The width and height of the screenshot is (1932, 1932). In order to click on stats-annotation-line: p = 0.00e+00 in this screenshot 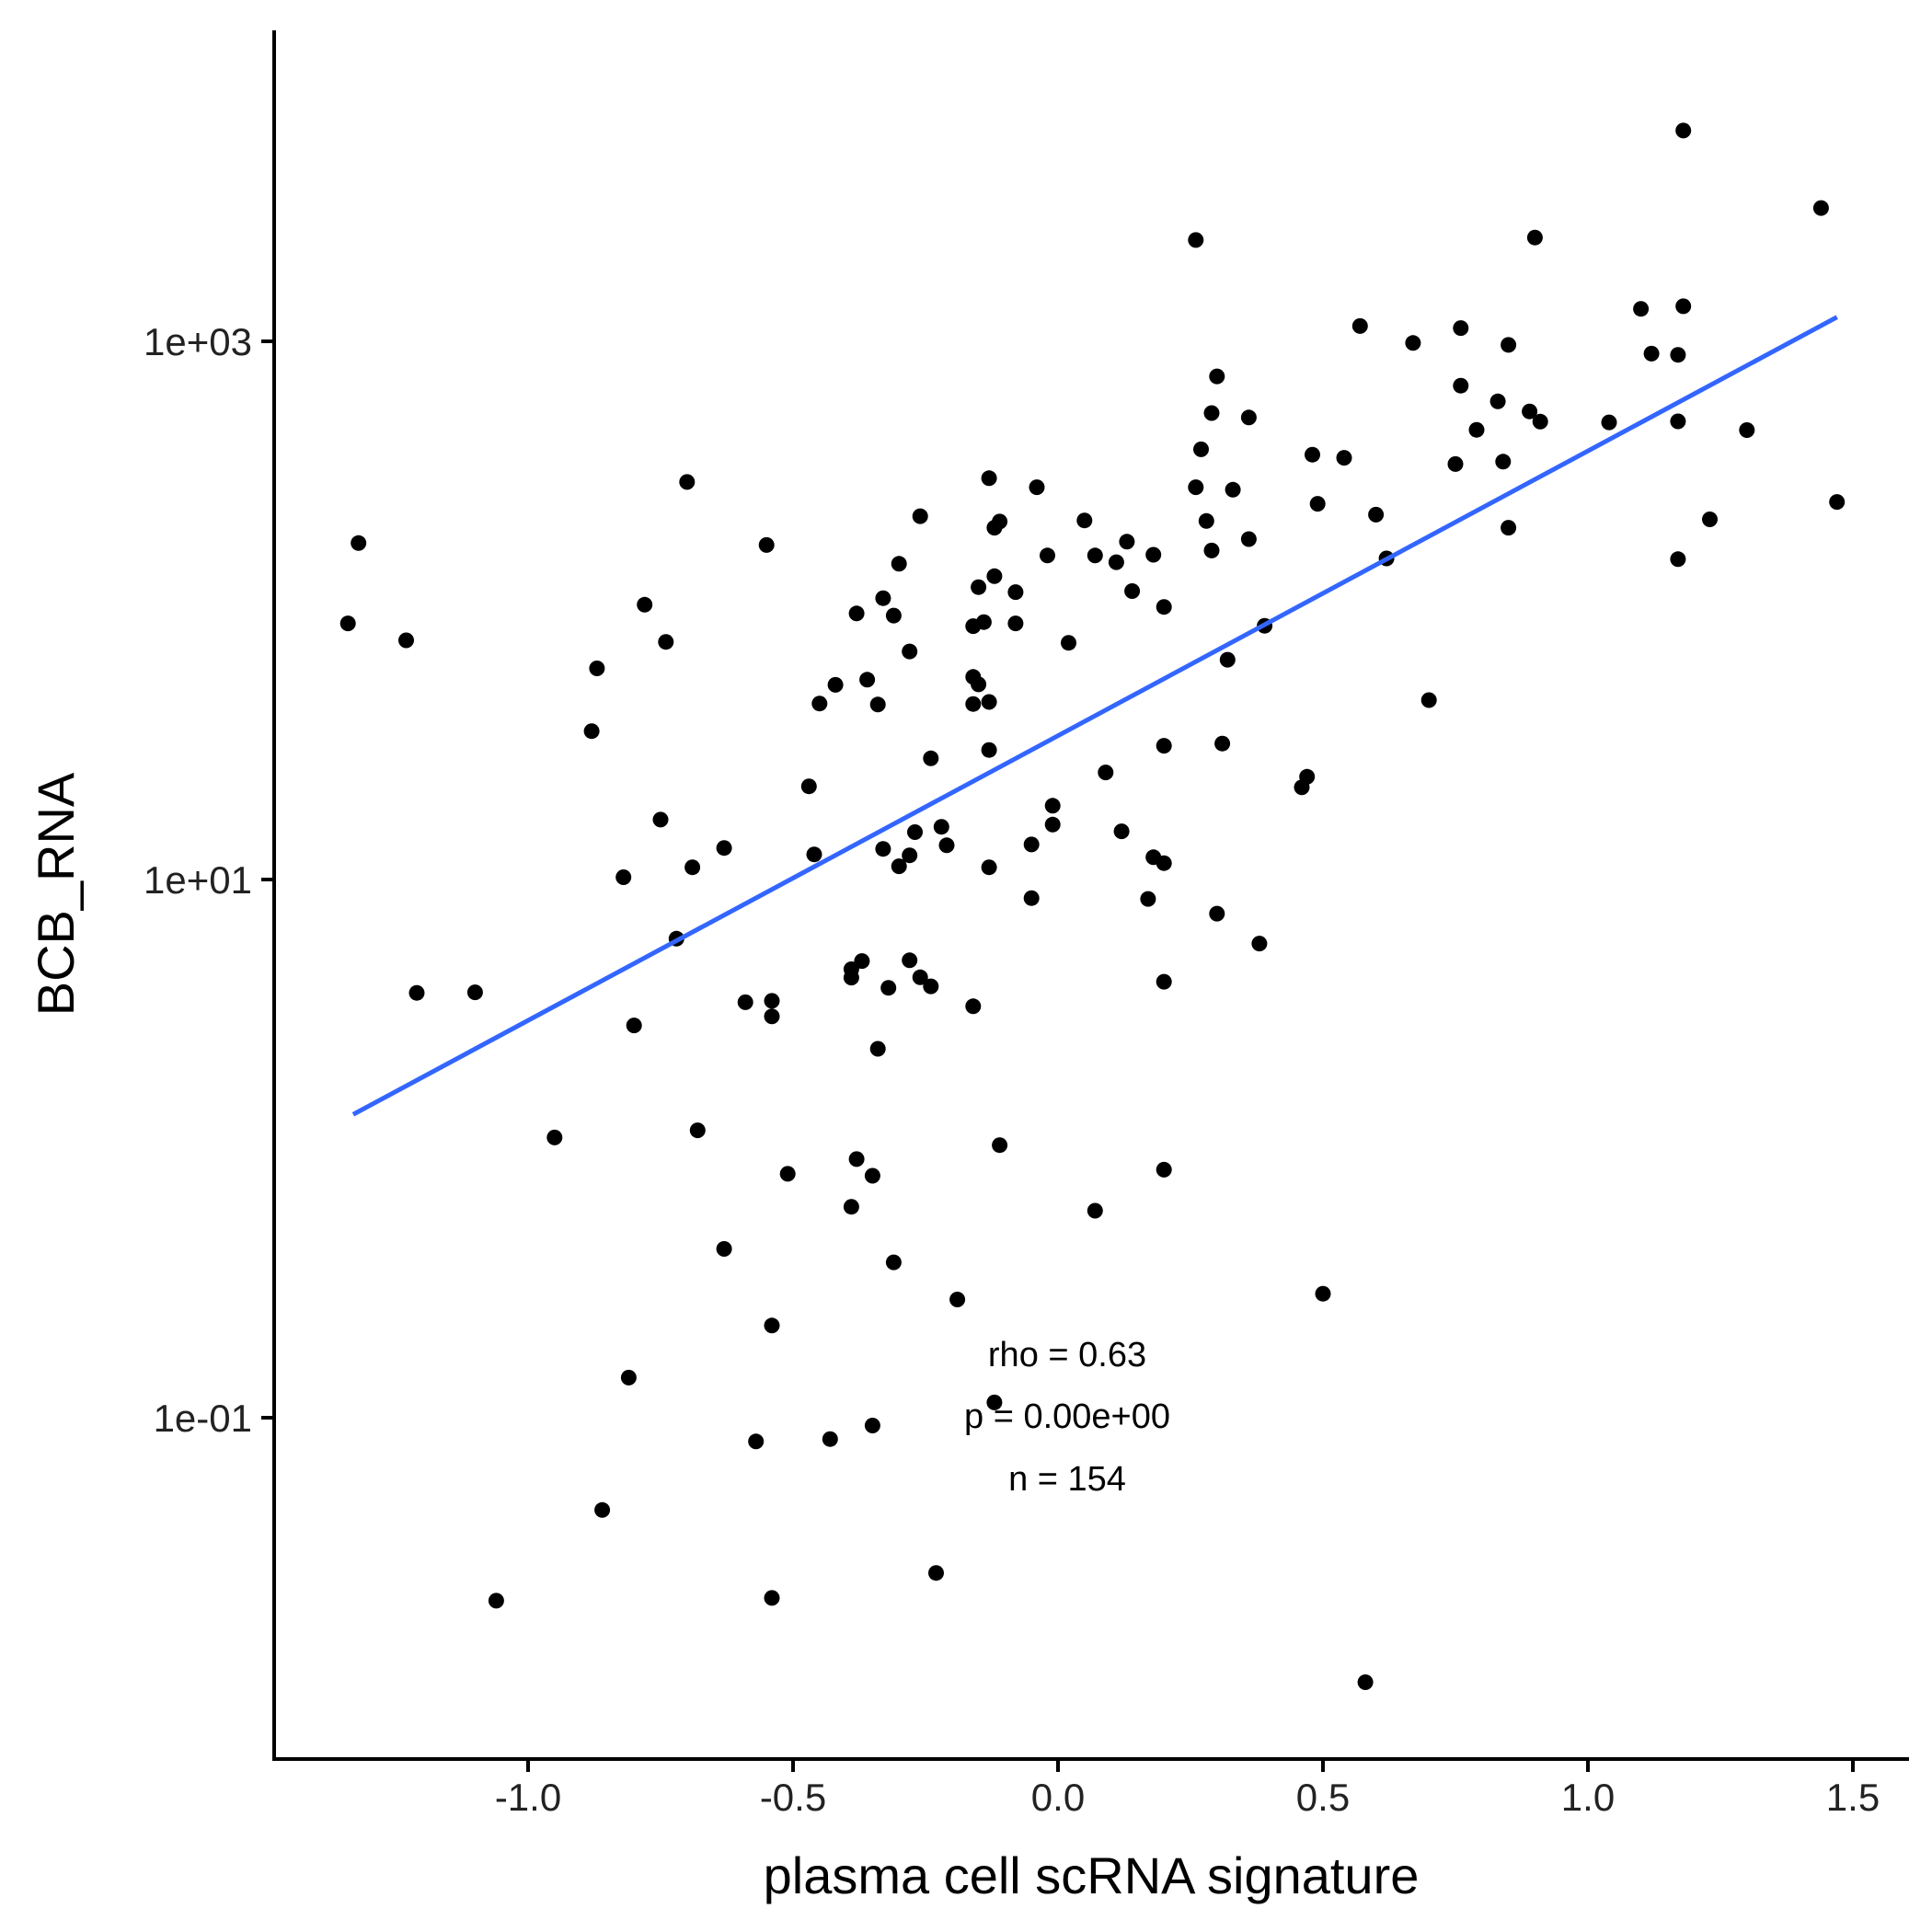, I will do `click(1067, 1416)`.